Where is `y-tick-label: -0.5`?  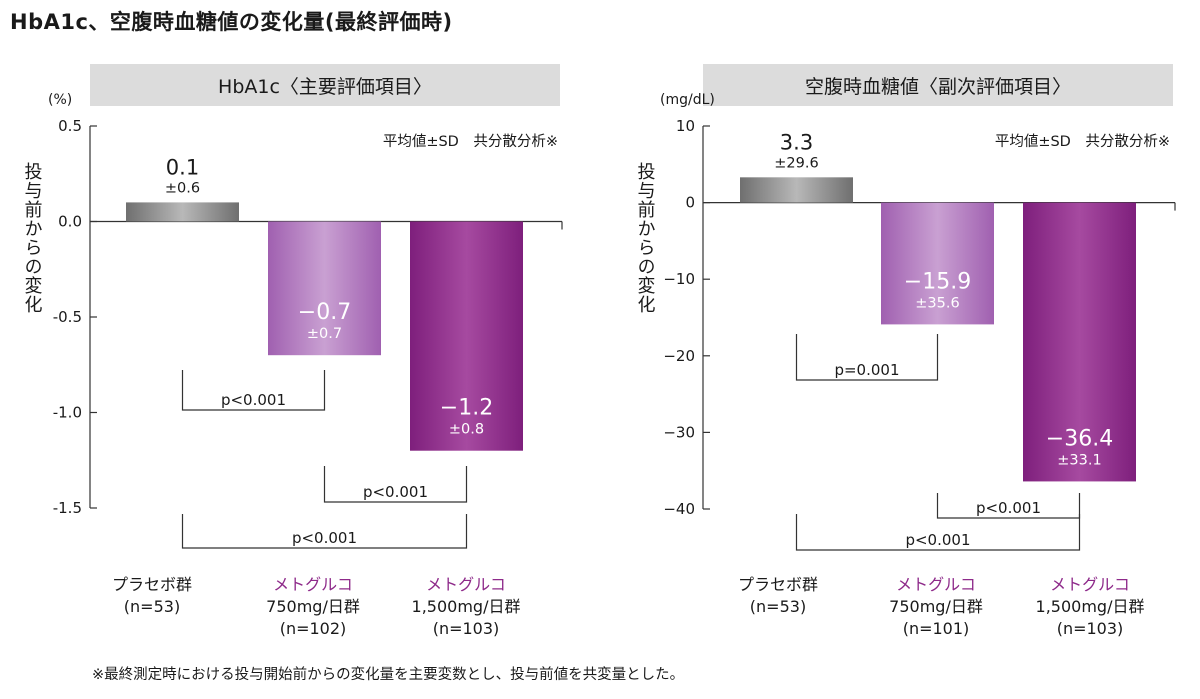
y-tick-label: -0.5 is located at coordinates (67, 317).